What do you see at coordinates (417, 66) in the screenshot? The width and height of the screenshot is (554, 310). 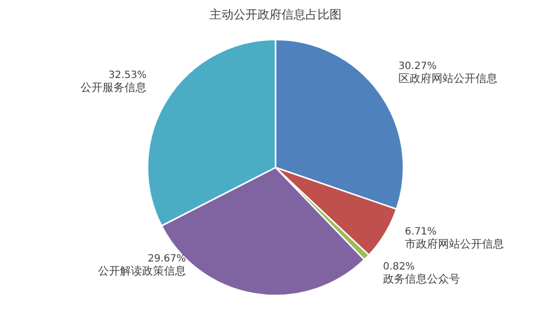 I see `data-label: 30.27%` at bounding box center [417, 66].